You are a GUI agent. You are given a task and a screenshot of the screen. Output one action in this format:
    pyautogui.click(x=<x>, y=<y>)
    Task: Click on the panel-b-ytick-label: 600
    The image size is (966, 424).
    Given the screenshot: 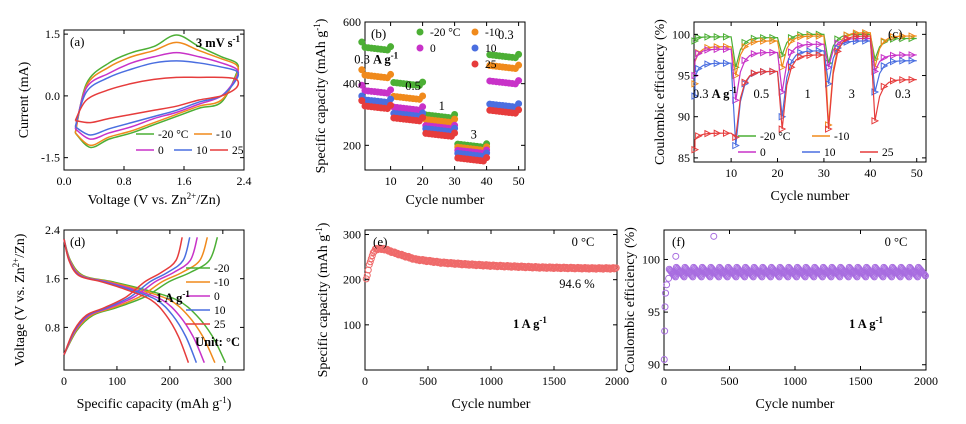 What is the action you would take?
    pyautogui.click(x=352, y=22)
    